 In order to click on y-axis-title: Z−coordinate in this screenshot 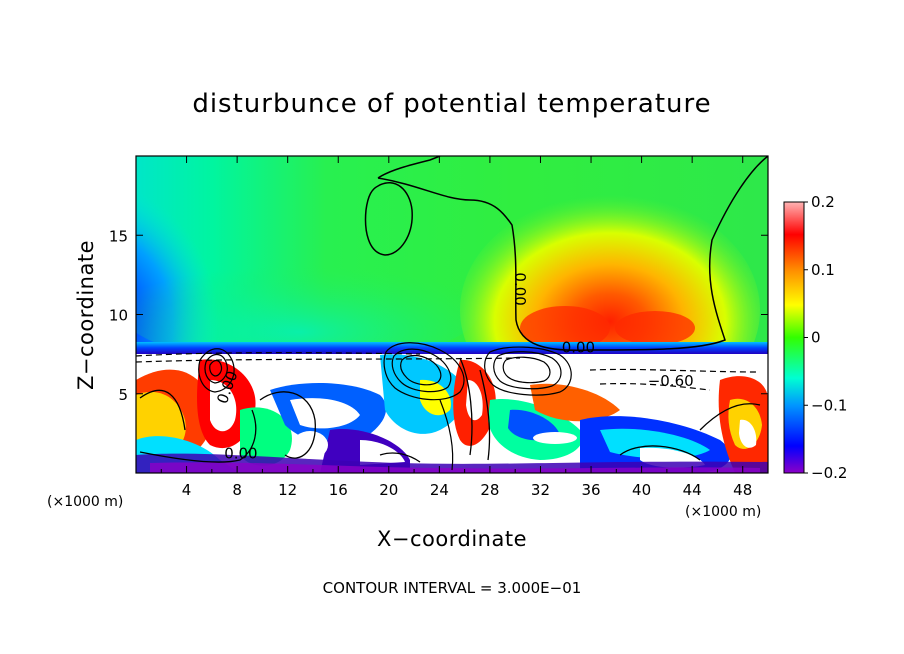, I will do `click(86, 315)`.